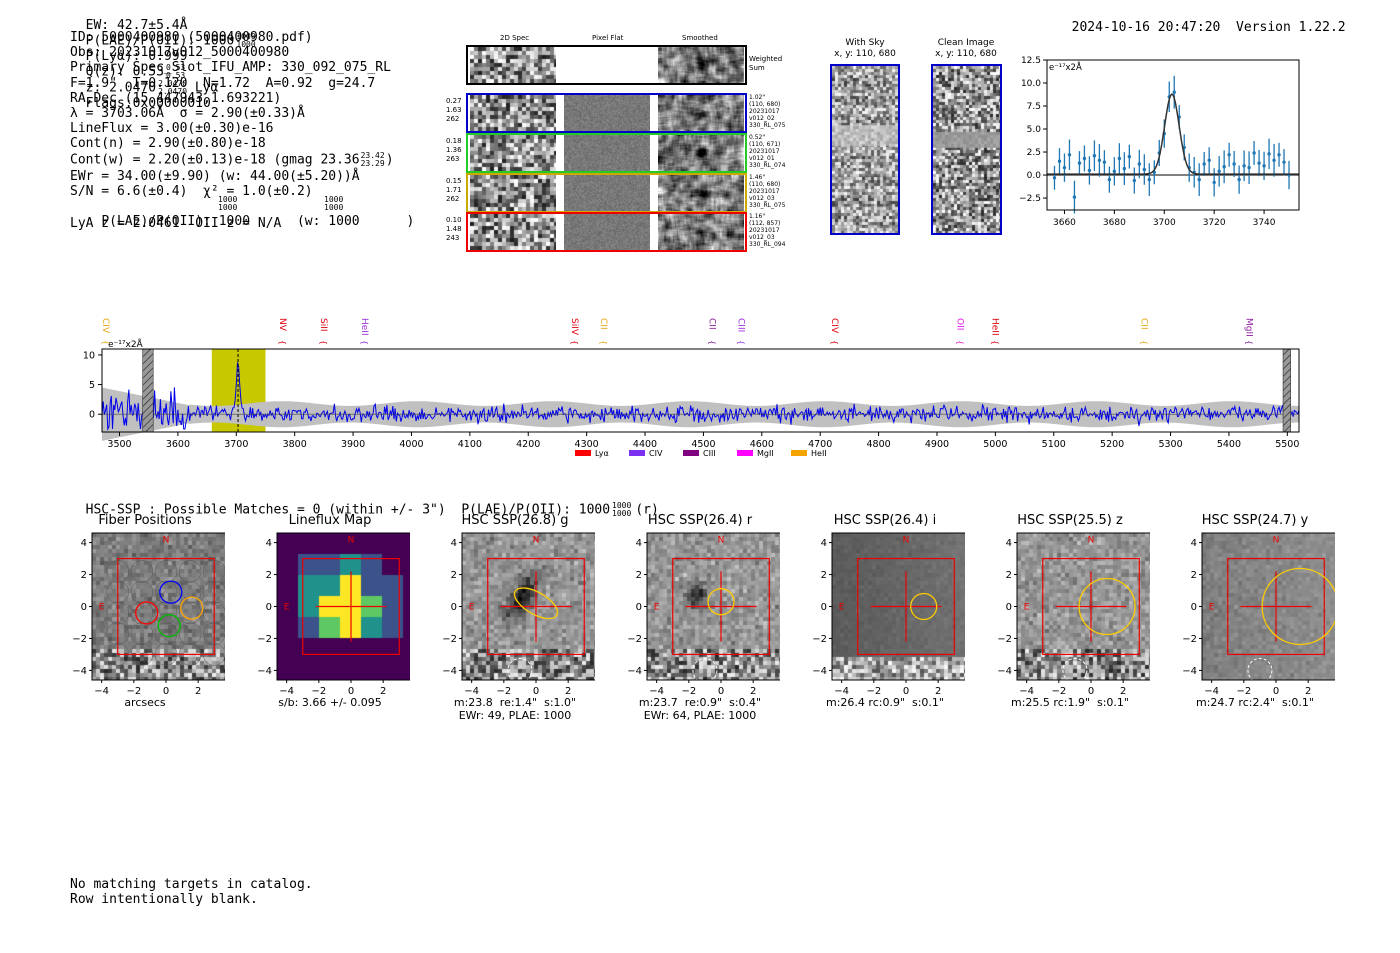 The height and width of the screenshot is (953, 1400). I want to click on full-xtick-label: 3900, so click(353, 444).